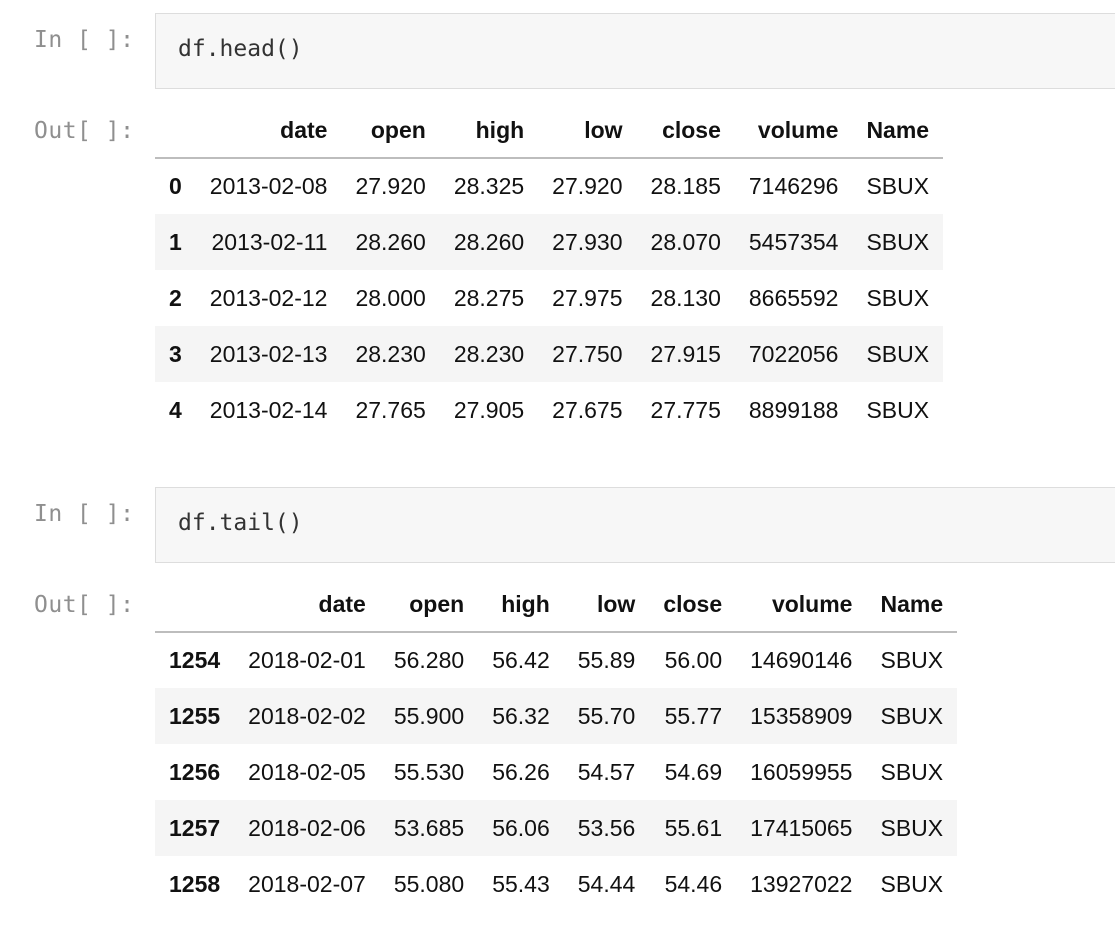 The width and height of the screenshot is (1115, 938). I want to click on row-index: 1258, so click(195, 883).